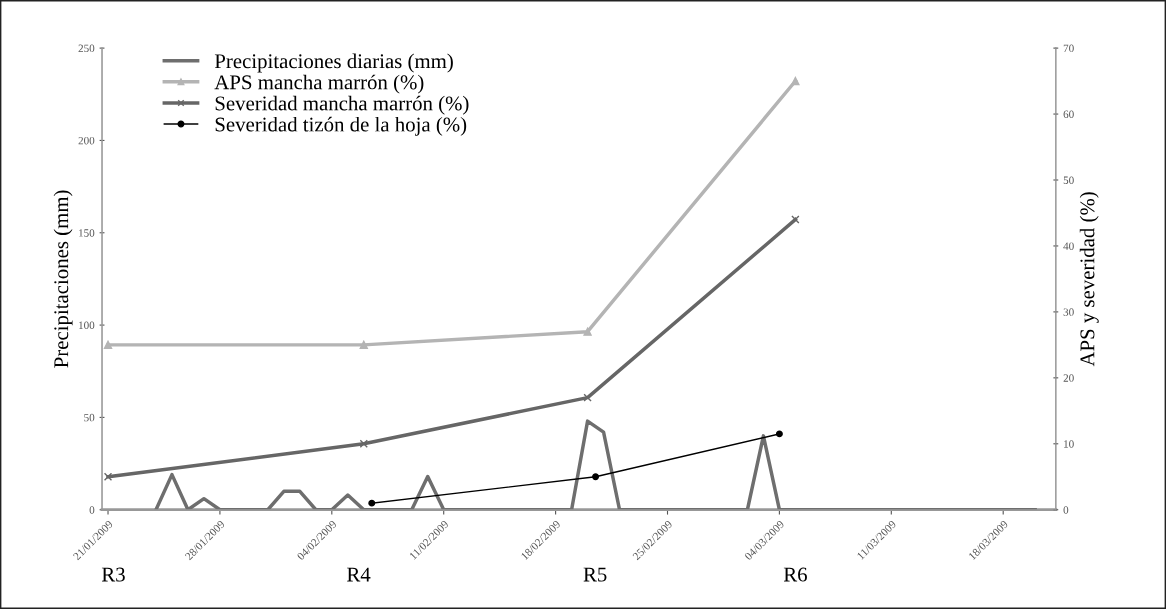  What do you see at coordinates (1068, 180) in the screenshot?
I see `y2-tick-label: 50` at bounding box center [1068, 180].